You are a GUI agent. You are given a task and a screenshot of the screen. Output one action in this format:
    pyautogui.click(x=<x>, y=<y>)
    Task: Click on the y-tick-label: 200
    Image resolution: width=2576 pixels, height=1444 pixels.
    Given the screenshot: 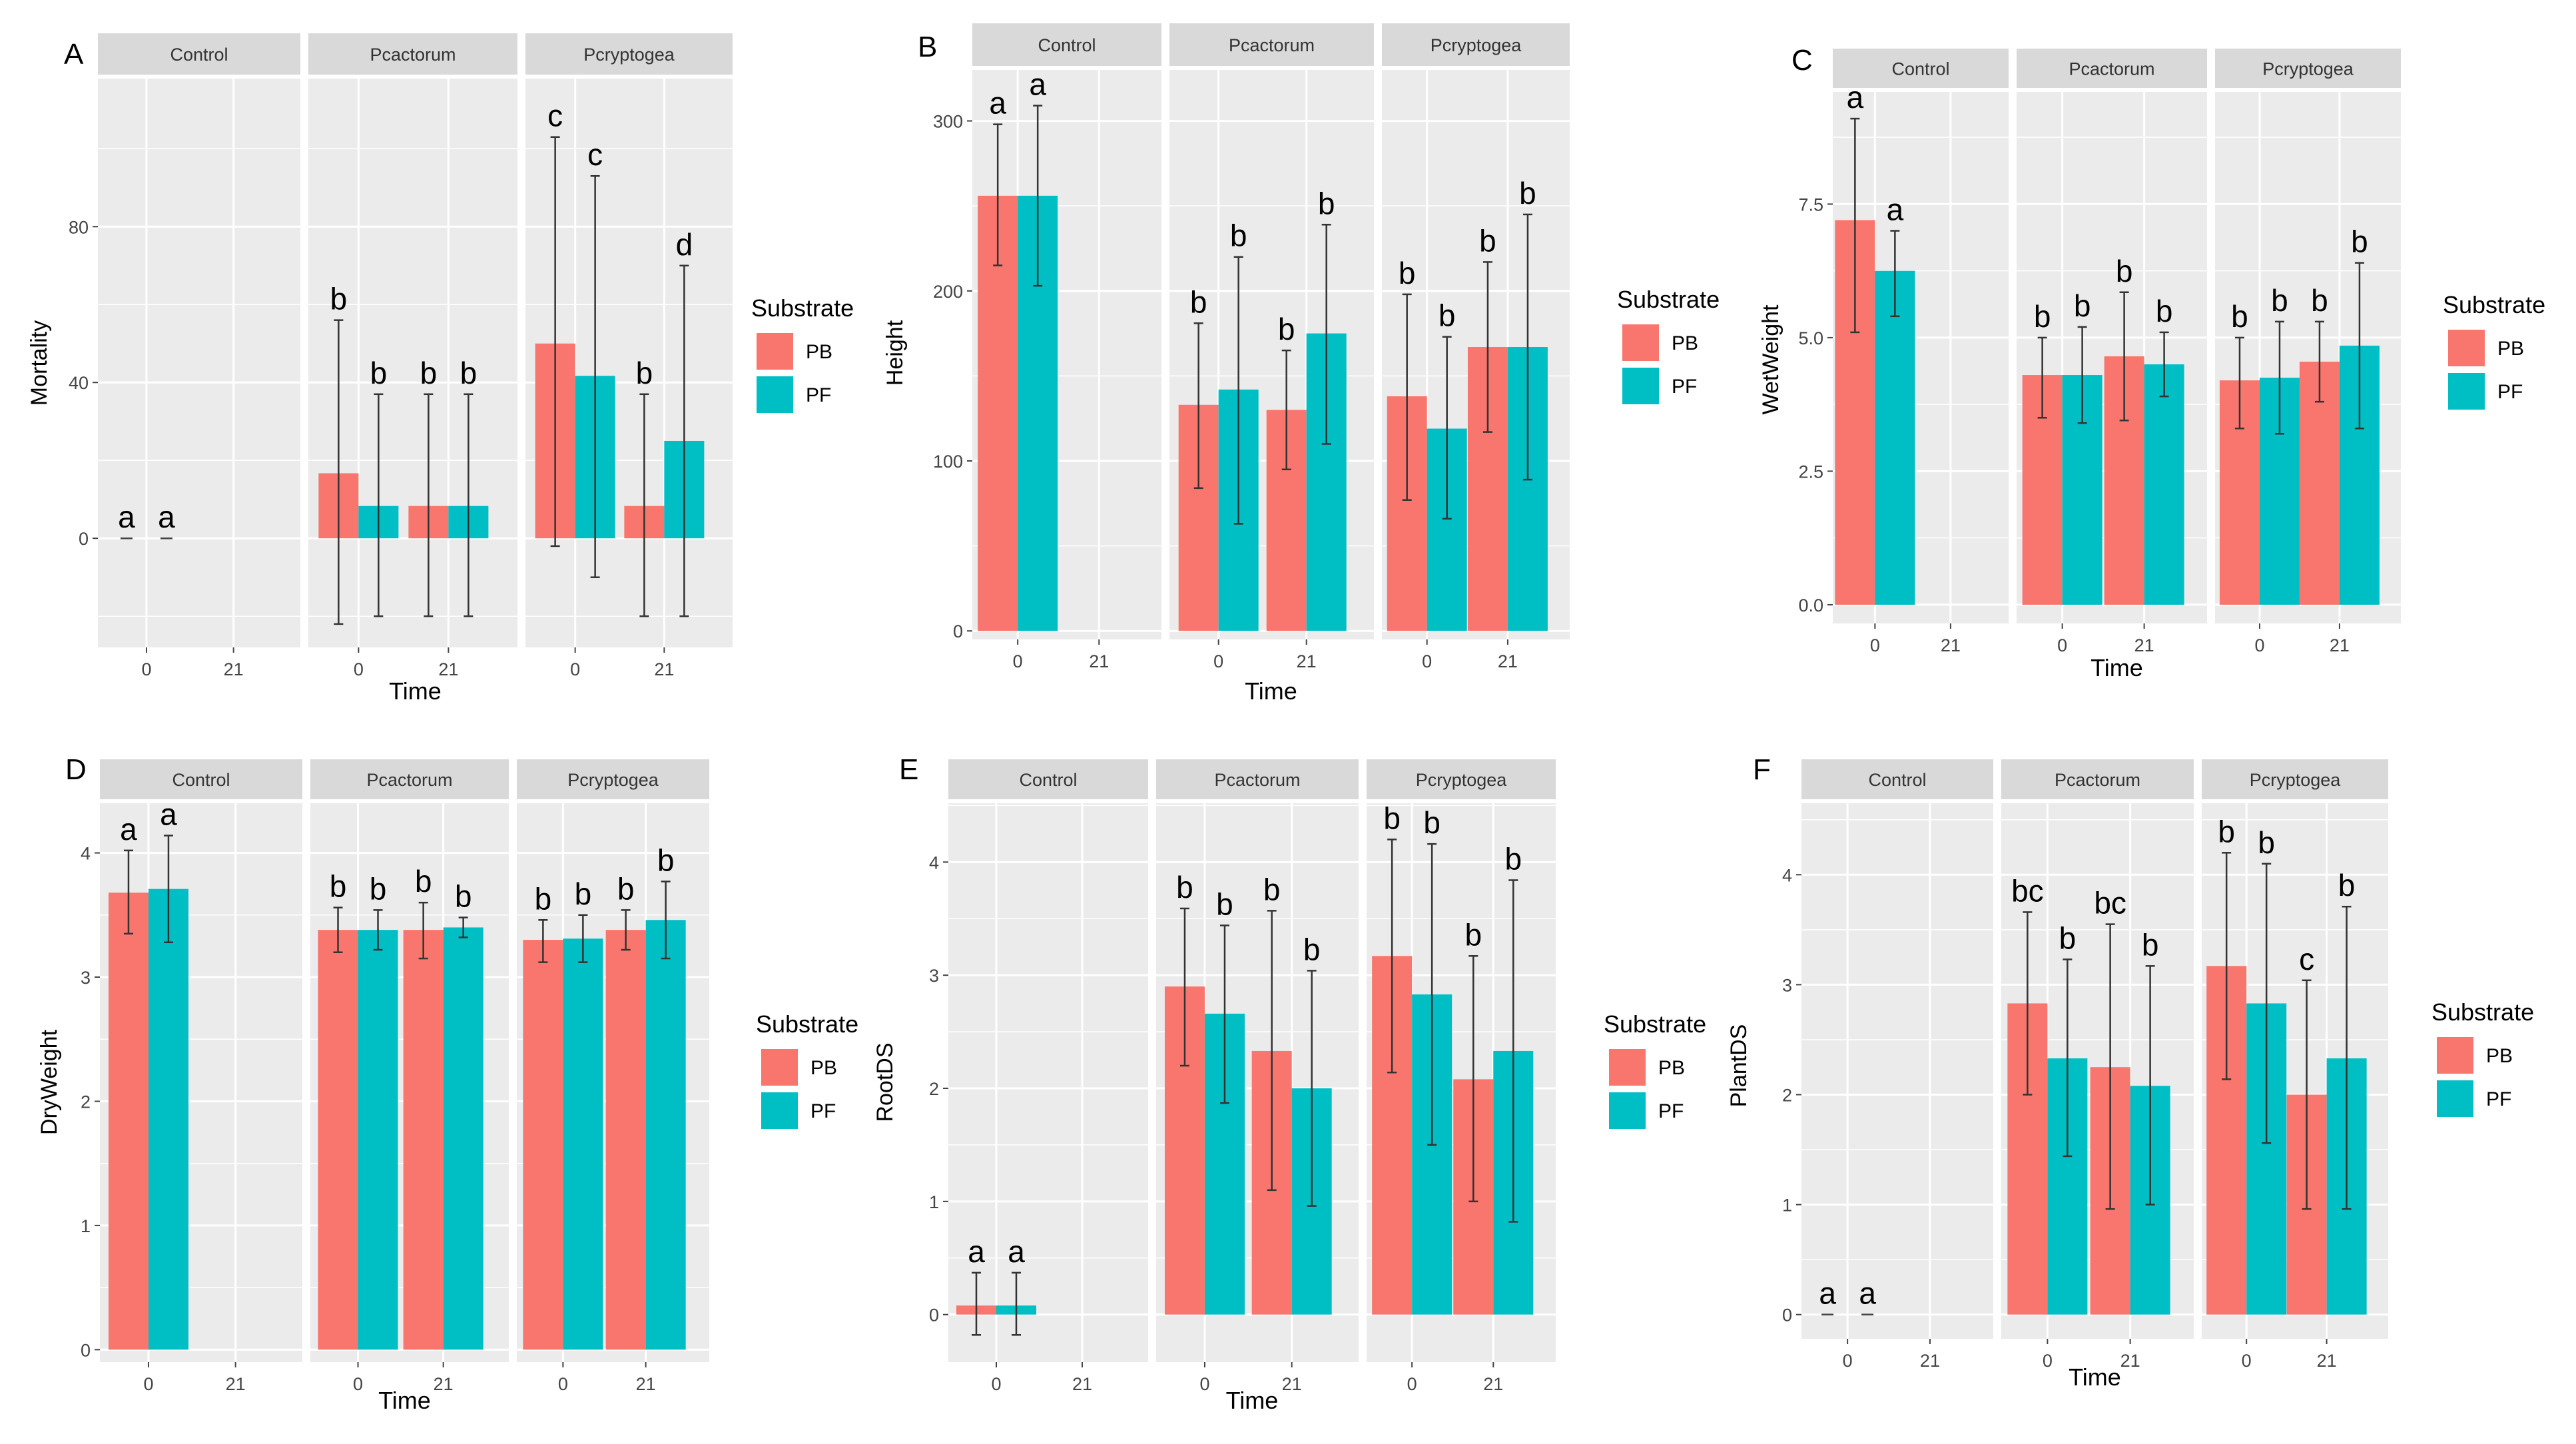 What is the action you would take?
    pyautogui.click(x=948, y=292)
    